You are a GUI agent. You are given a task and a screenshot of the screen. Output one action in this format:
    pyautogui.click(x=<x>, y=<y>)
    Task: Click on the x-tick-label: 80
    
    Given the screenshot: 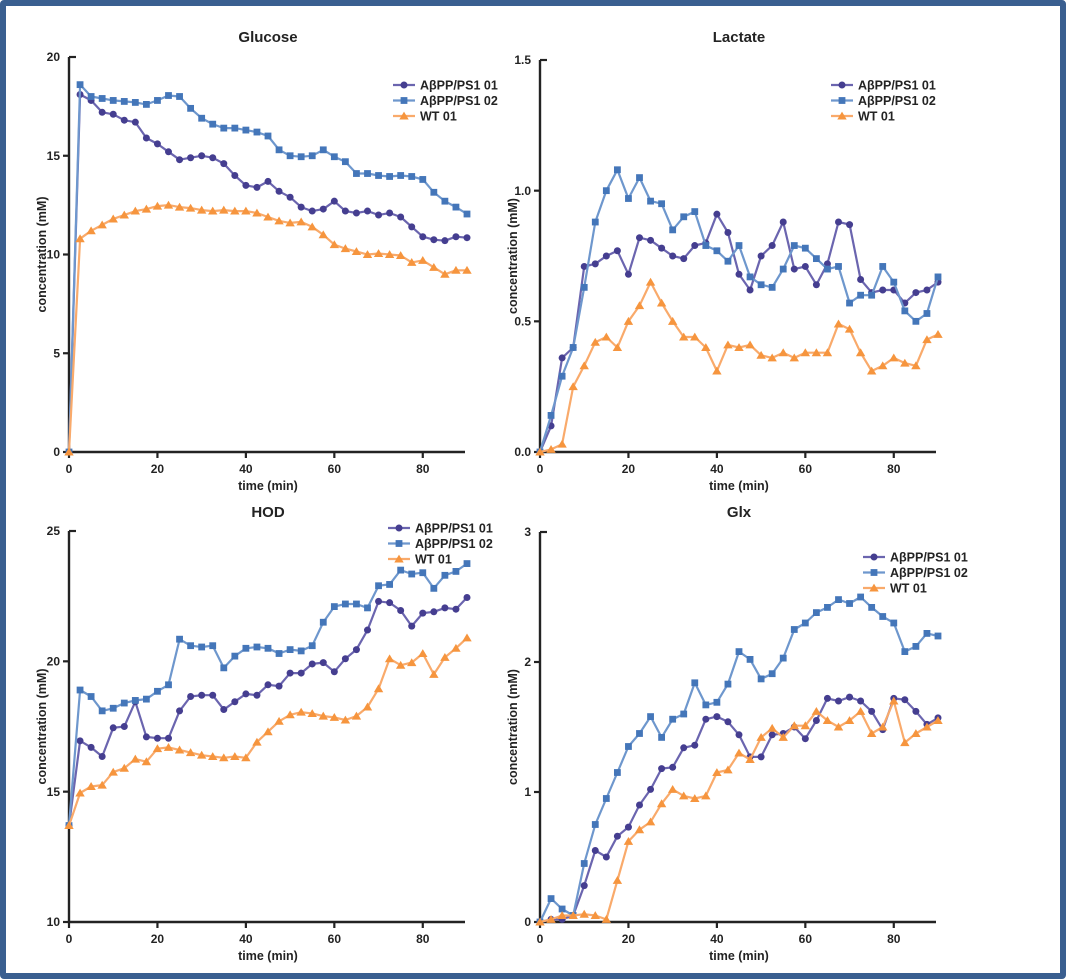 What is the action you would take?
    pyautogui.click(x=423, y=939)
    